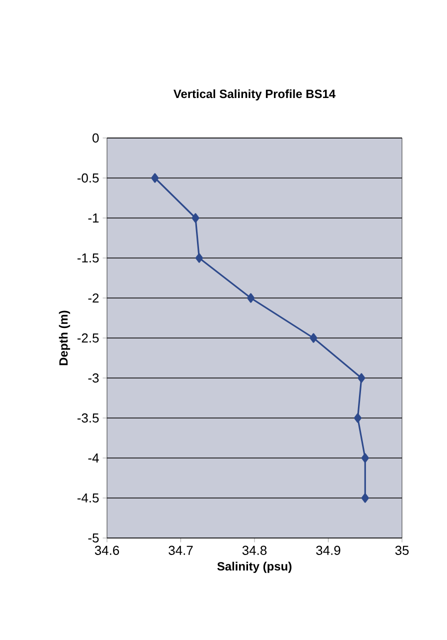 This screenshot has width=447, height=640. Describe the element at coordinates (93, 458) in the screenshot. I see `y-tick-label: -4` at that location.